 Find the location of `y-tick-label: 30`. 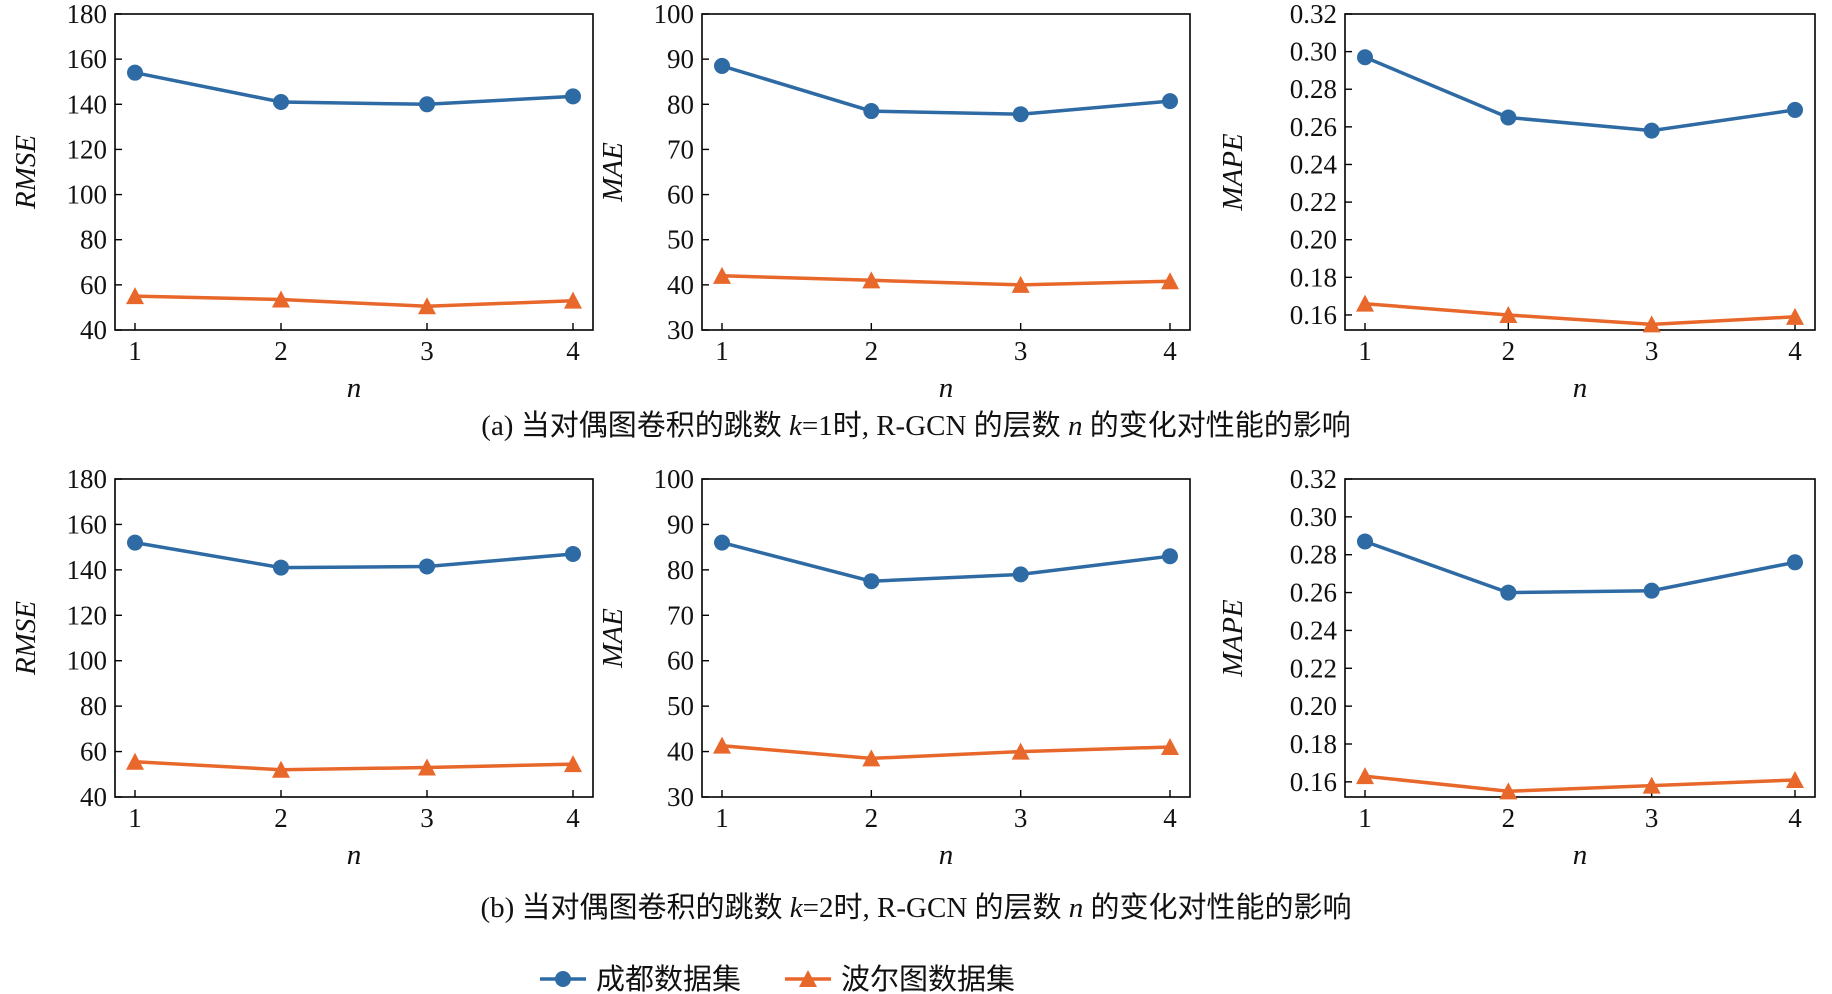

y-tick-label: 30 is located at coordinates (680, 797).